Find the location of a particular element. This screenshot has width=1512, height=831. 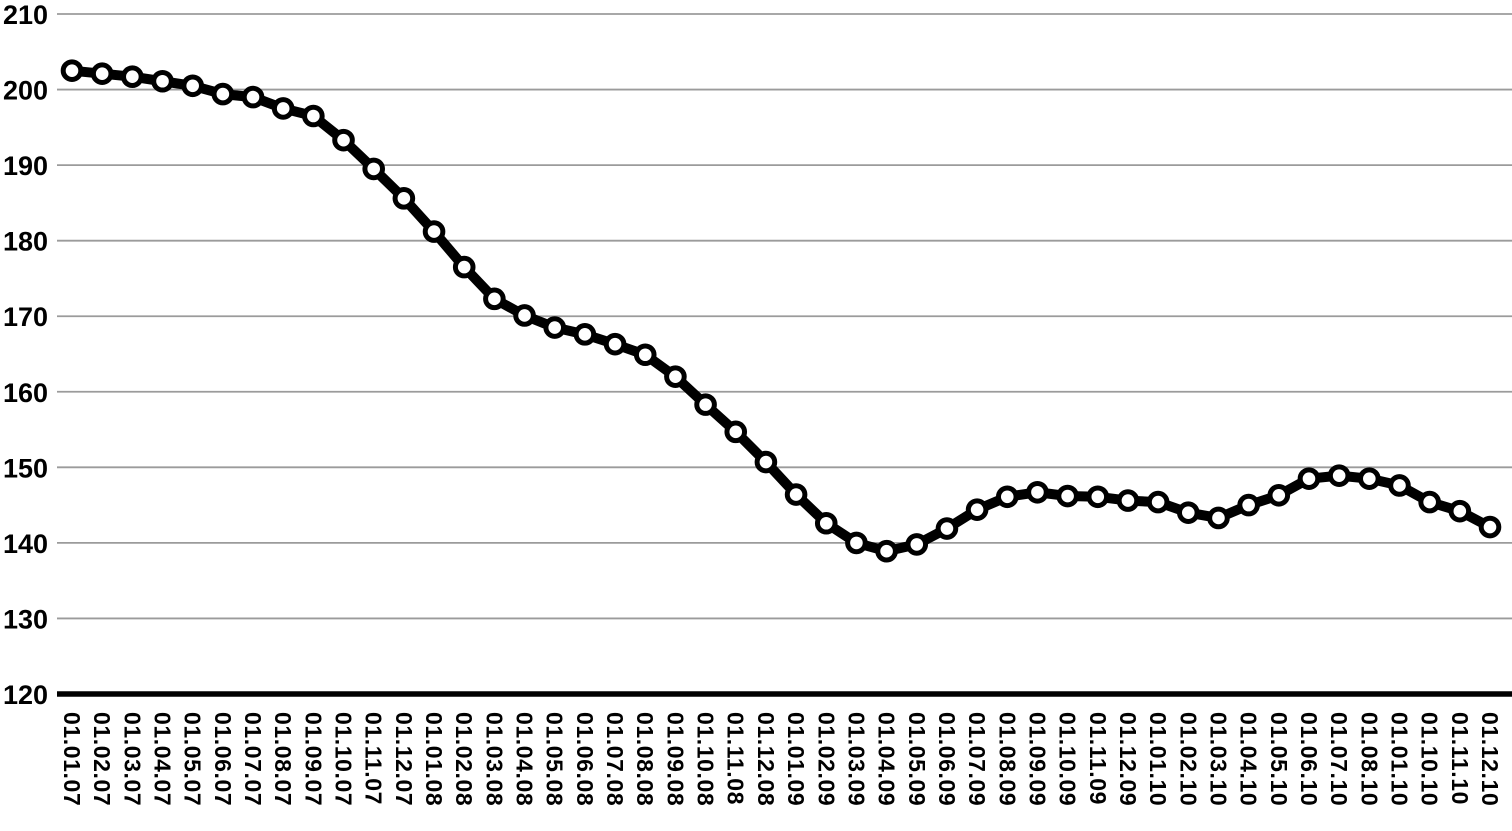

x-tick-label: 01.11.09 is located at coordinates (1098, 758).